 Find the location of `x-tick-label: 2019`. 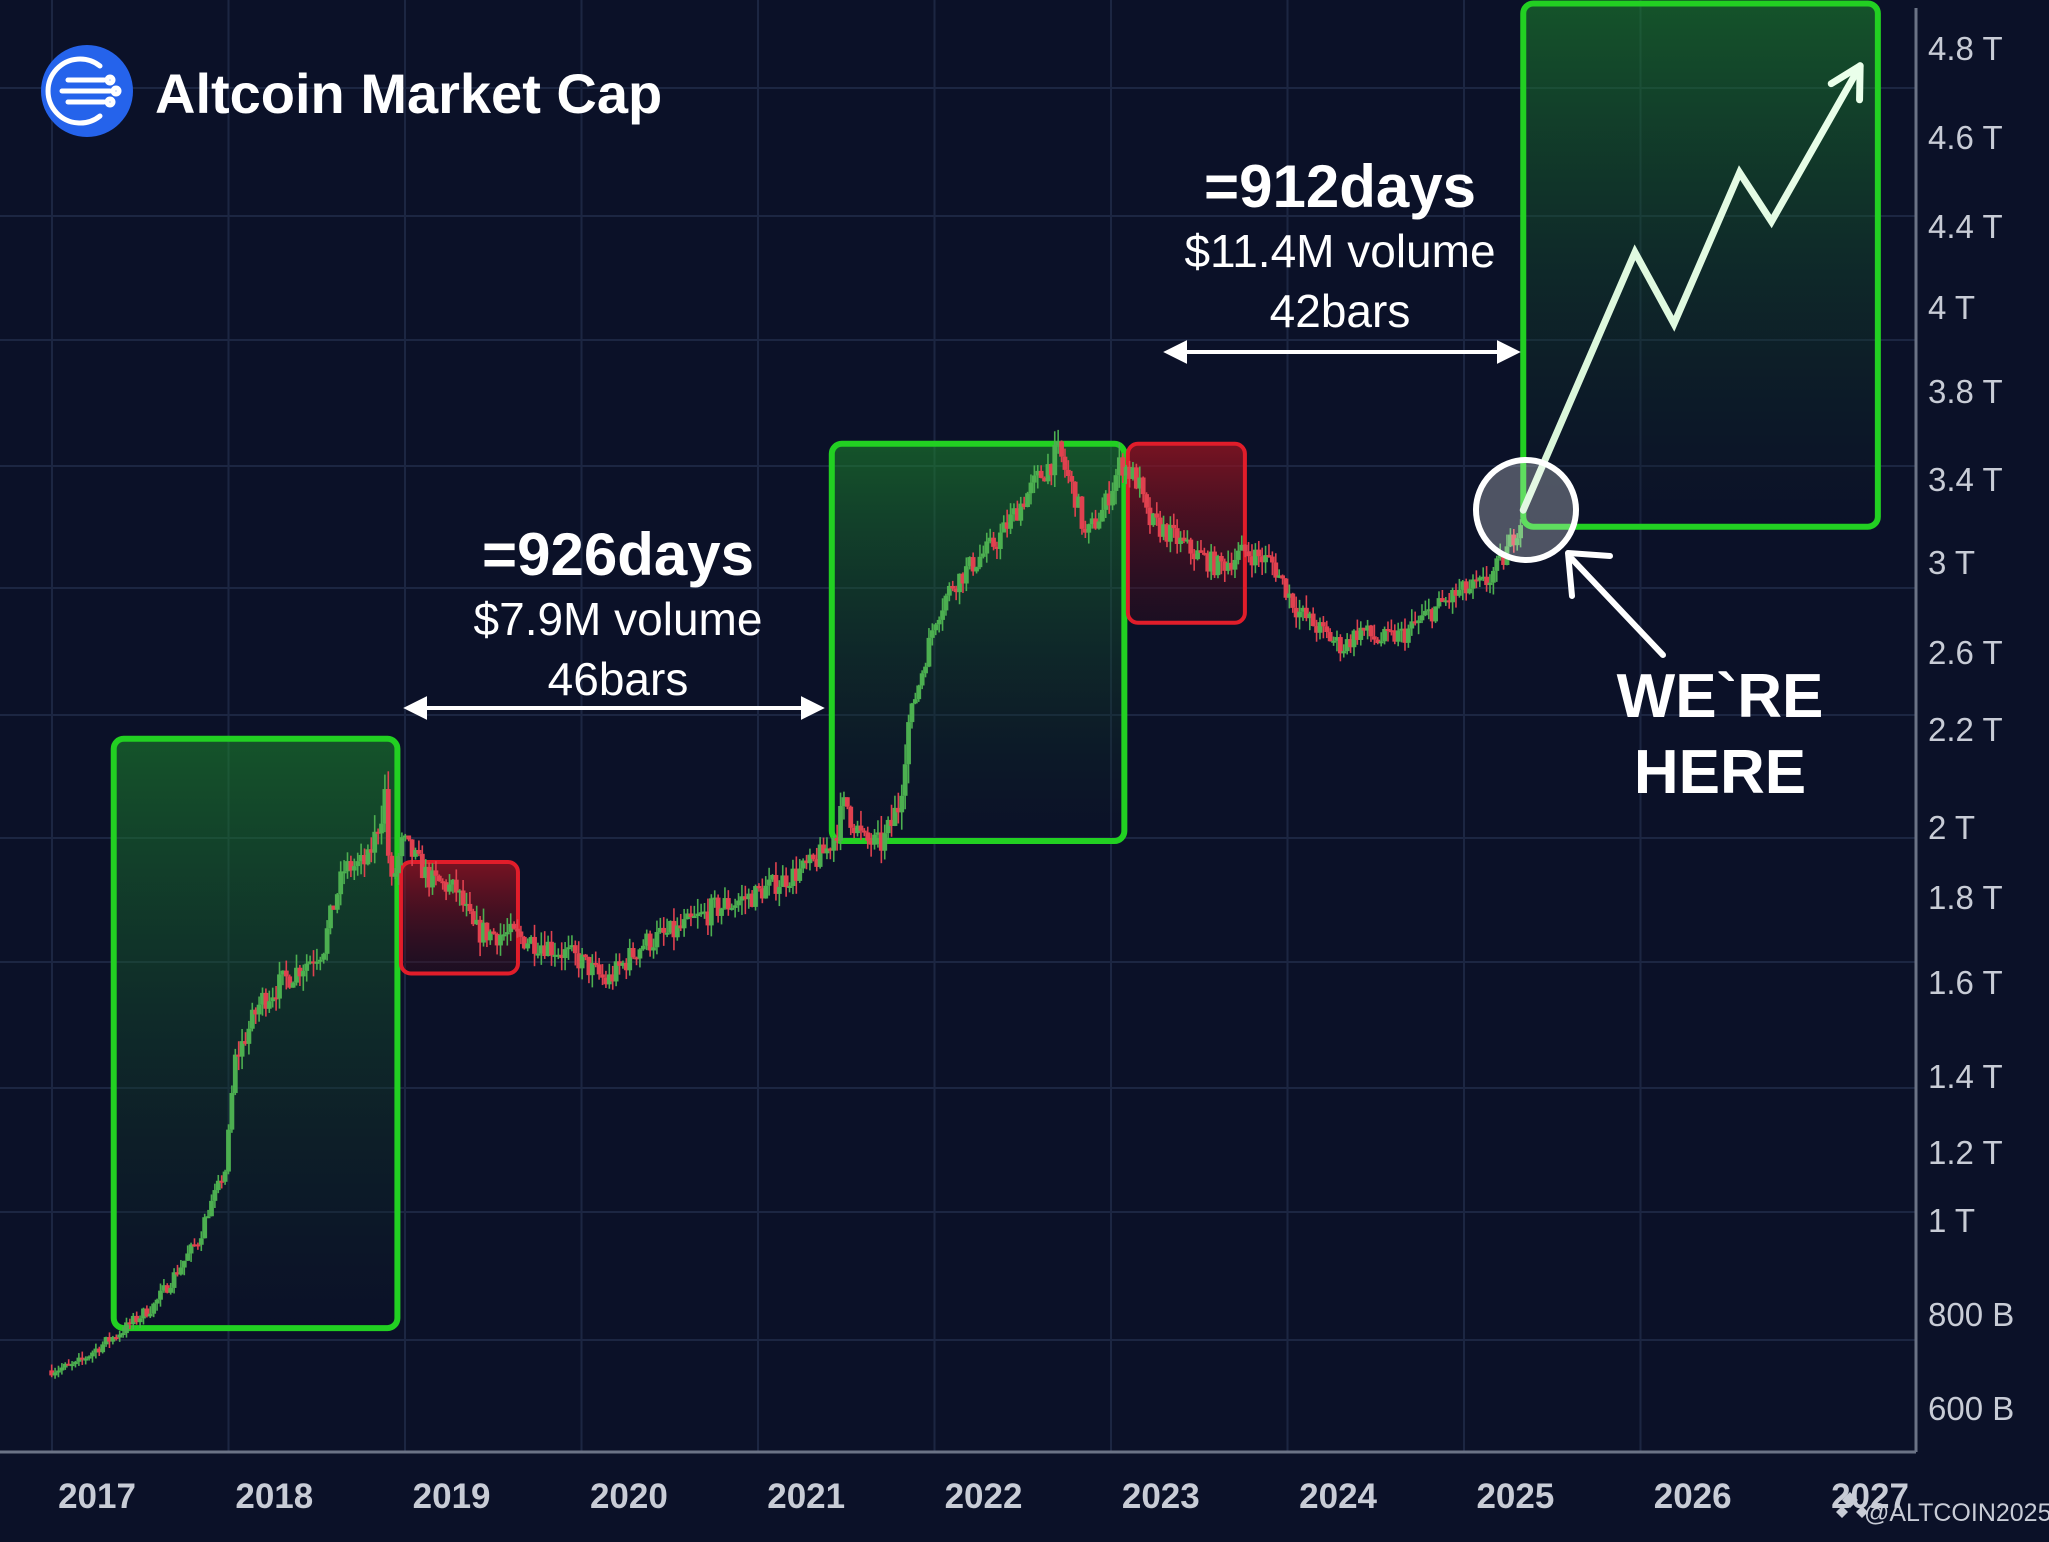

x-tick-label: 2019 is located at coordinates (452, 1496).